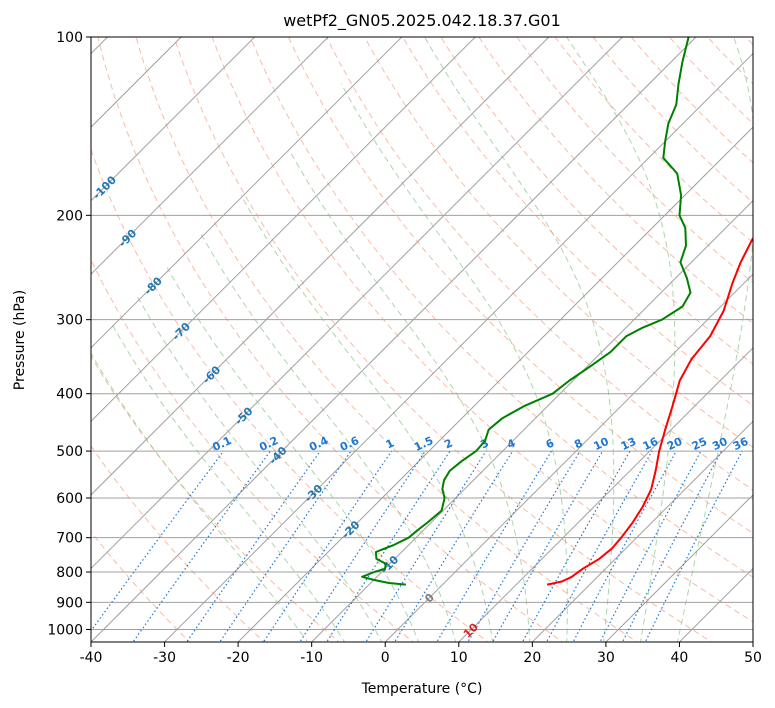 This screenshot has height=708, width=775. What do you see at coordinates (459, 658) in the screenshot?
I see `x-tick-label: 10` at bounding box center [459, 658].